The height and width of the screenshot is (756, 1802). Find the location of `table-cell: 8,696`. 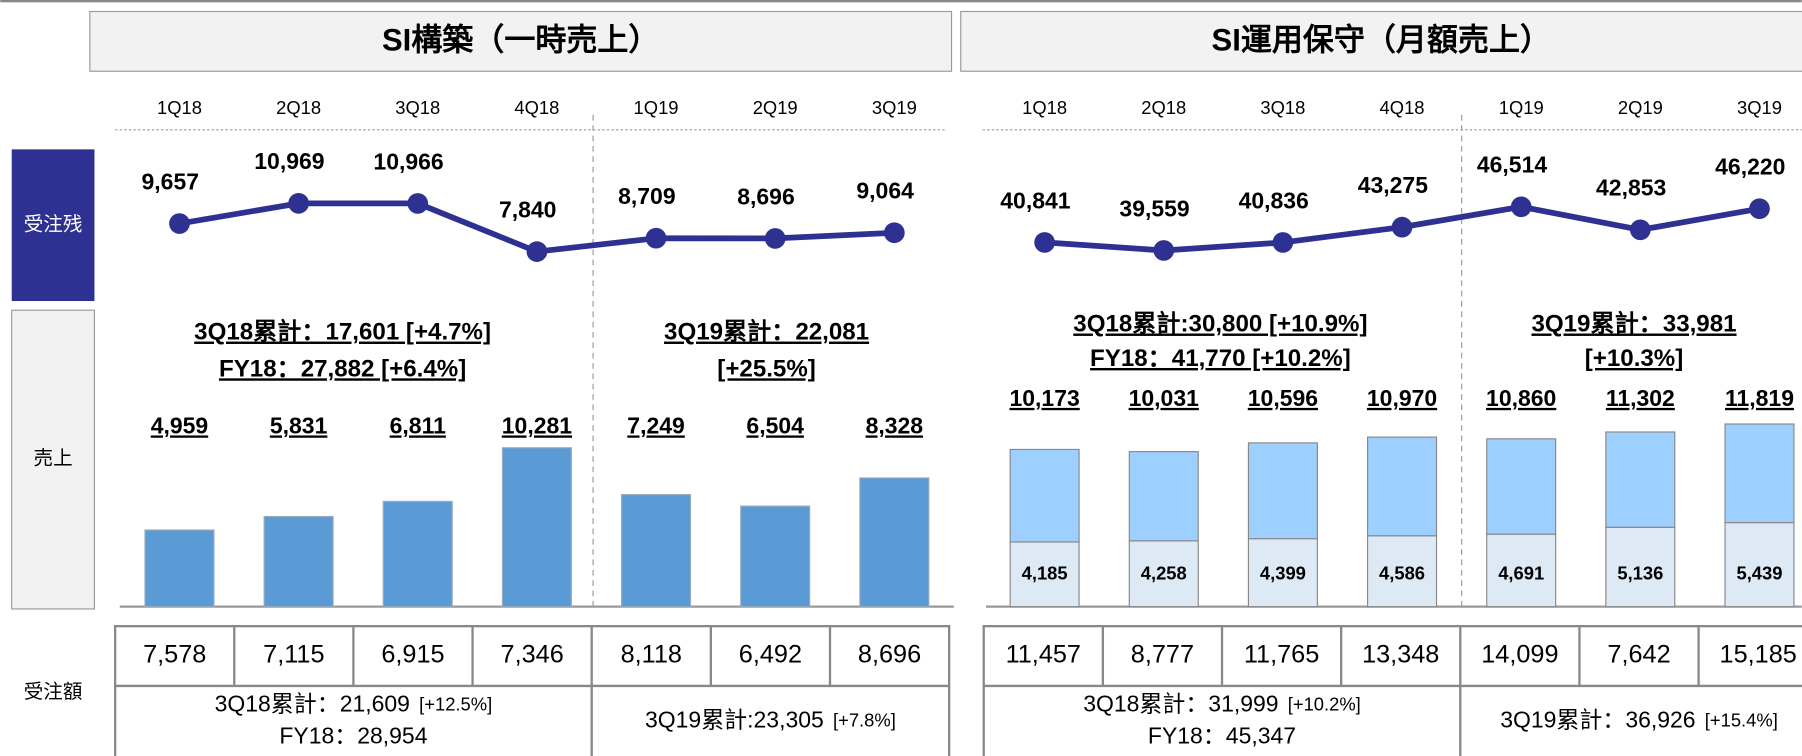

table-cell: 8,696 is located at coordinates (889, 655).